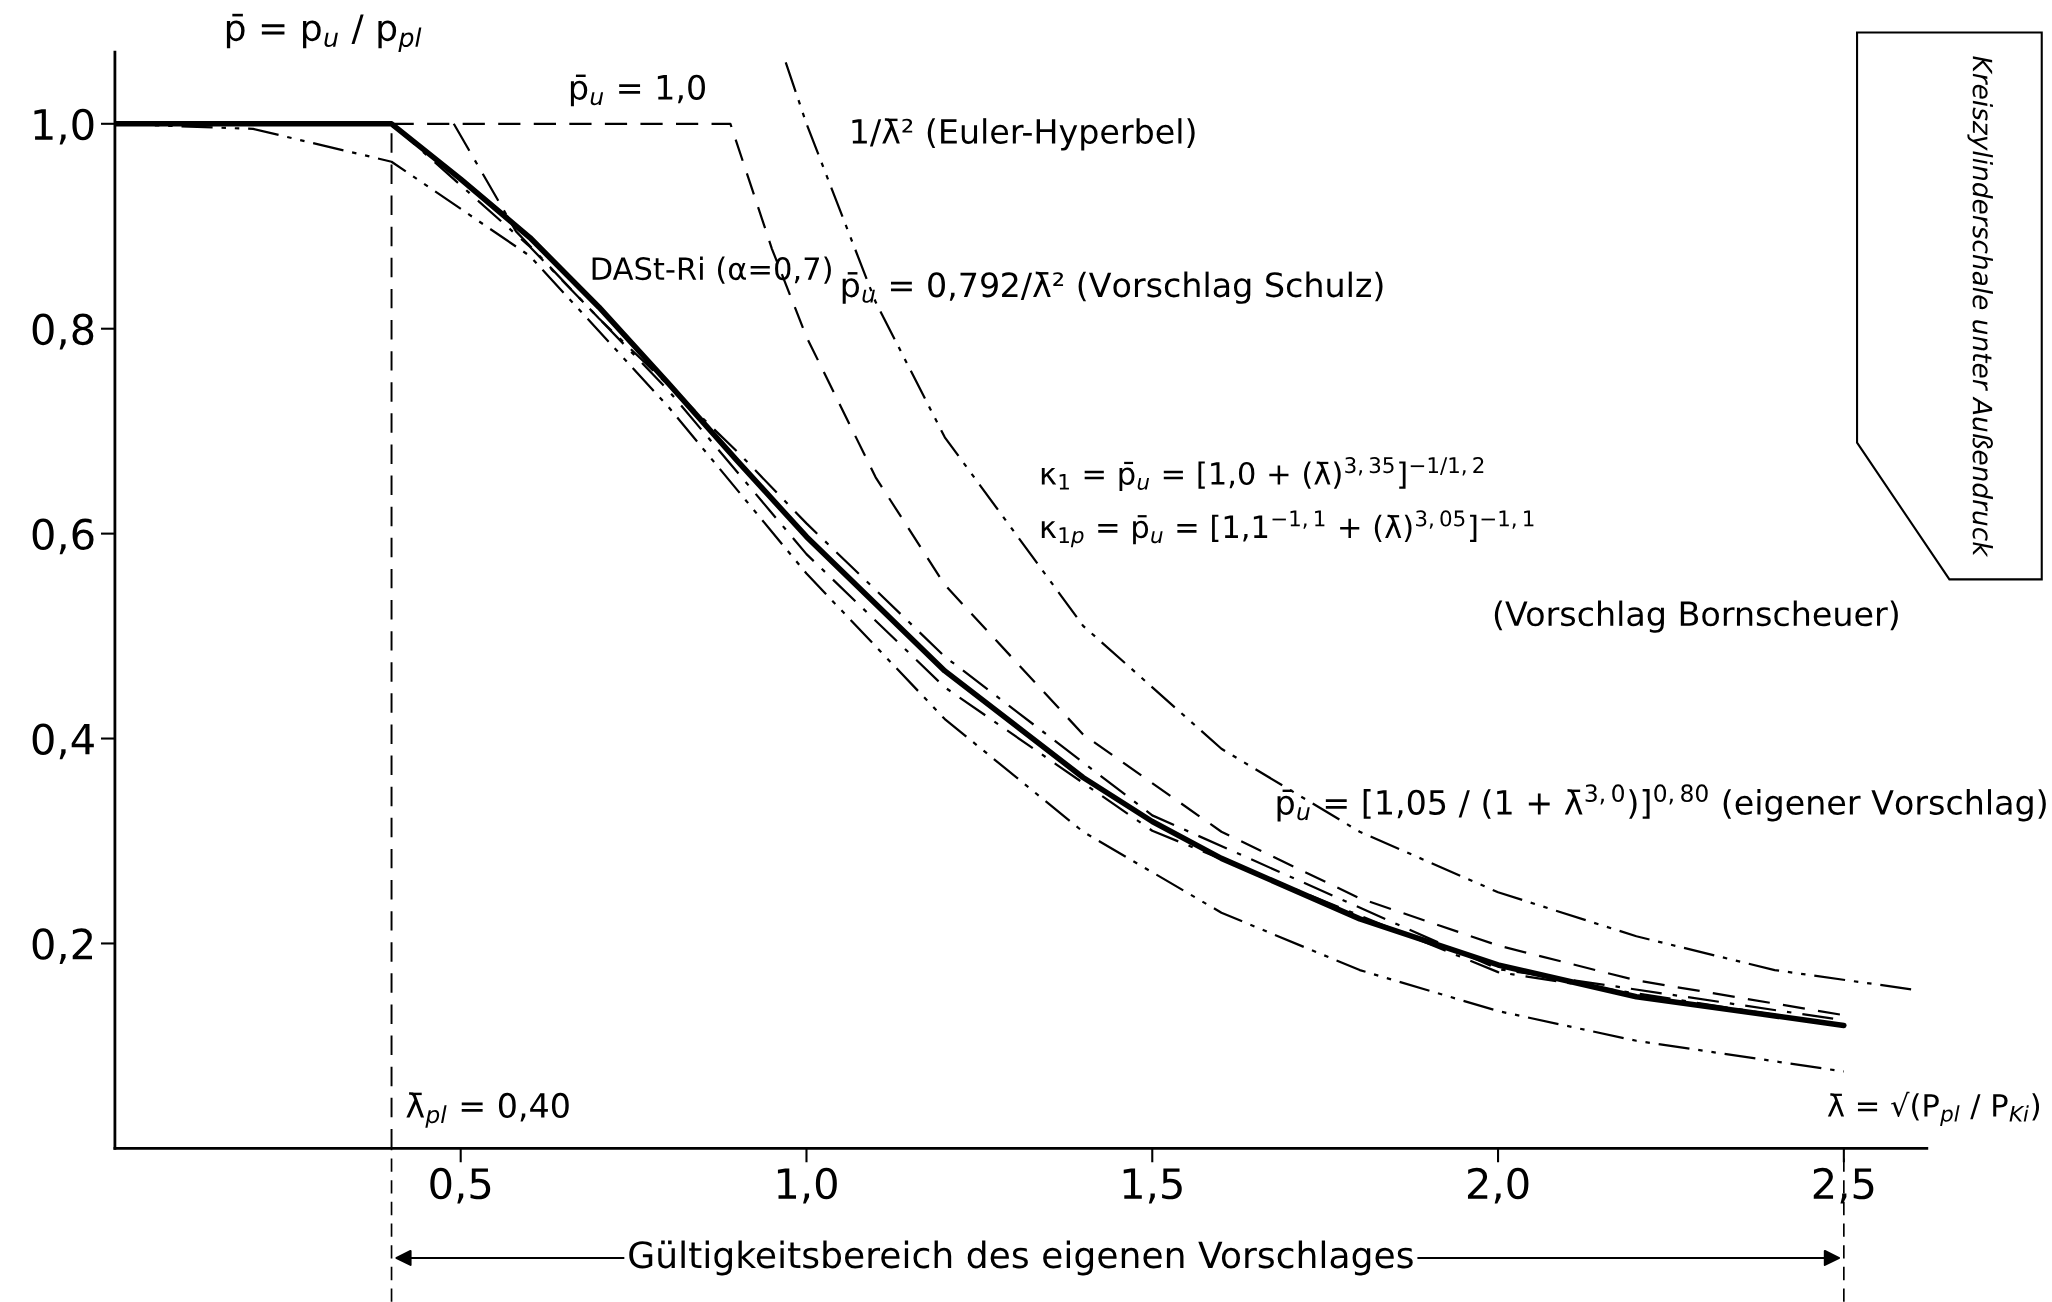 The height and width of the screenshot is (1302, 2052). What do you see at coordinates (62, 946) in the screenshot?
I see `y-tick-label: 0,2` at bounding box center [62, 946].